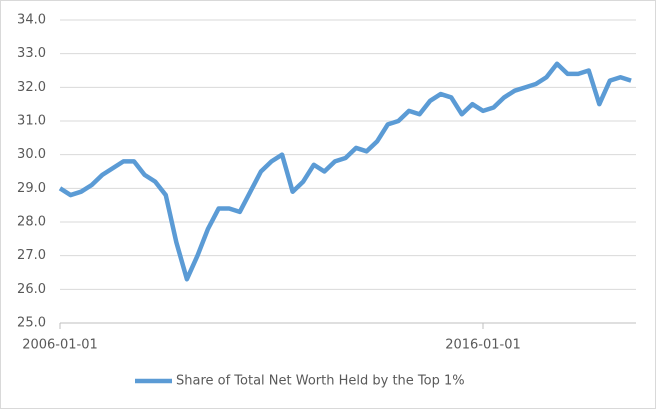  I want to click on x-tick-label: 2016-01-01, so click(483, 345).